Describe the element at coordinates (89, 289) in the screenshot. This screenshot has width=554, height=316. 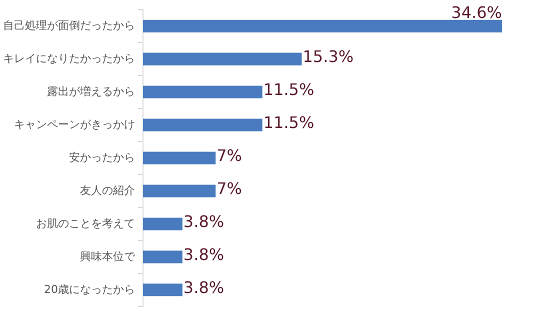
I see `y-tick-label: 20歳になったから` at that location.